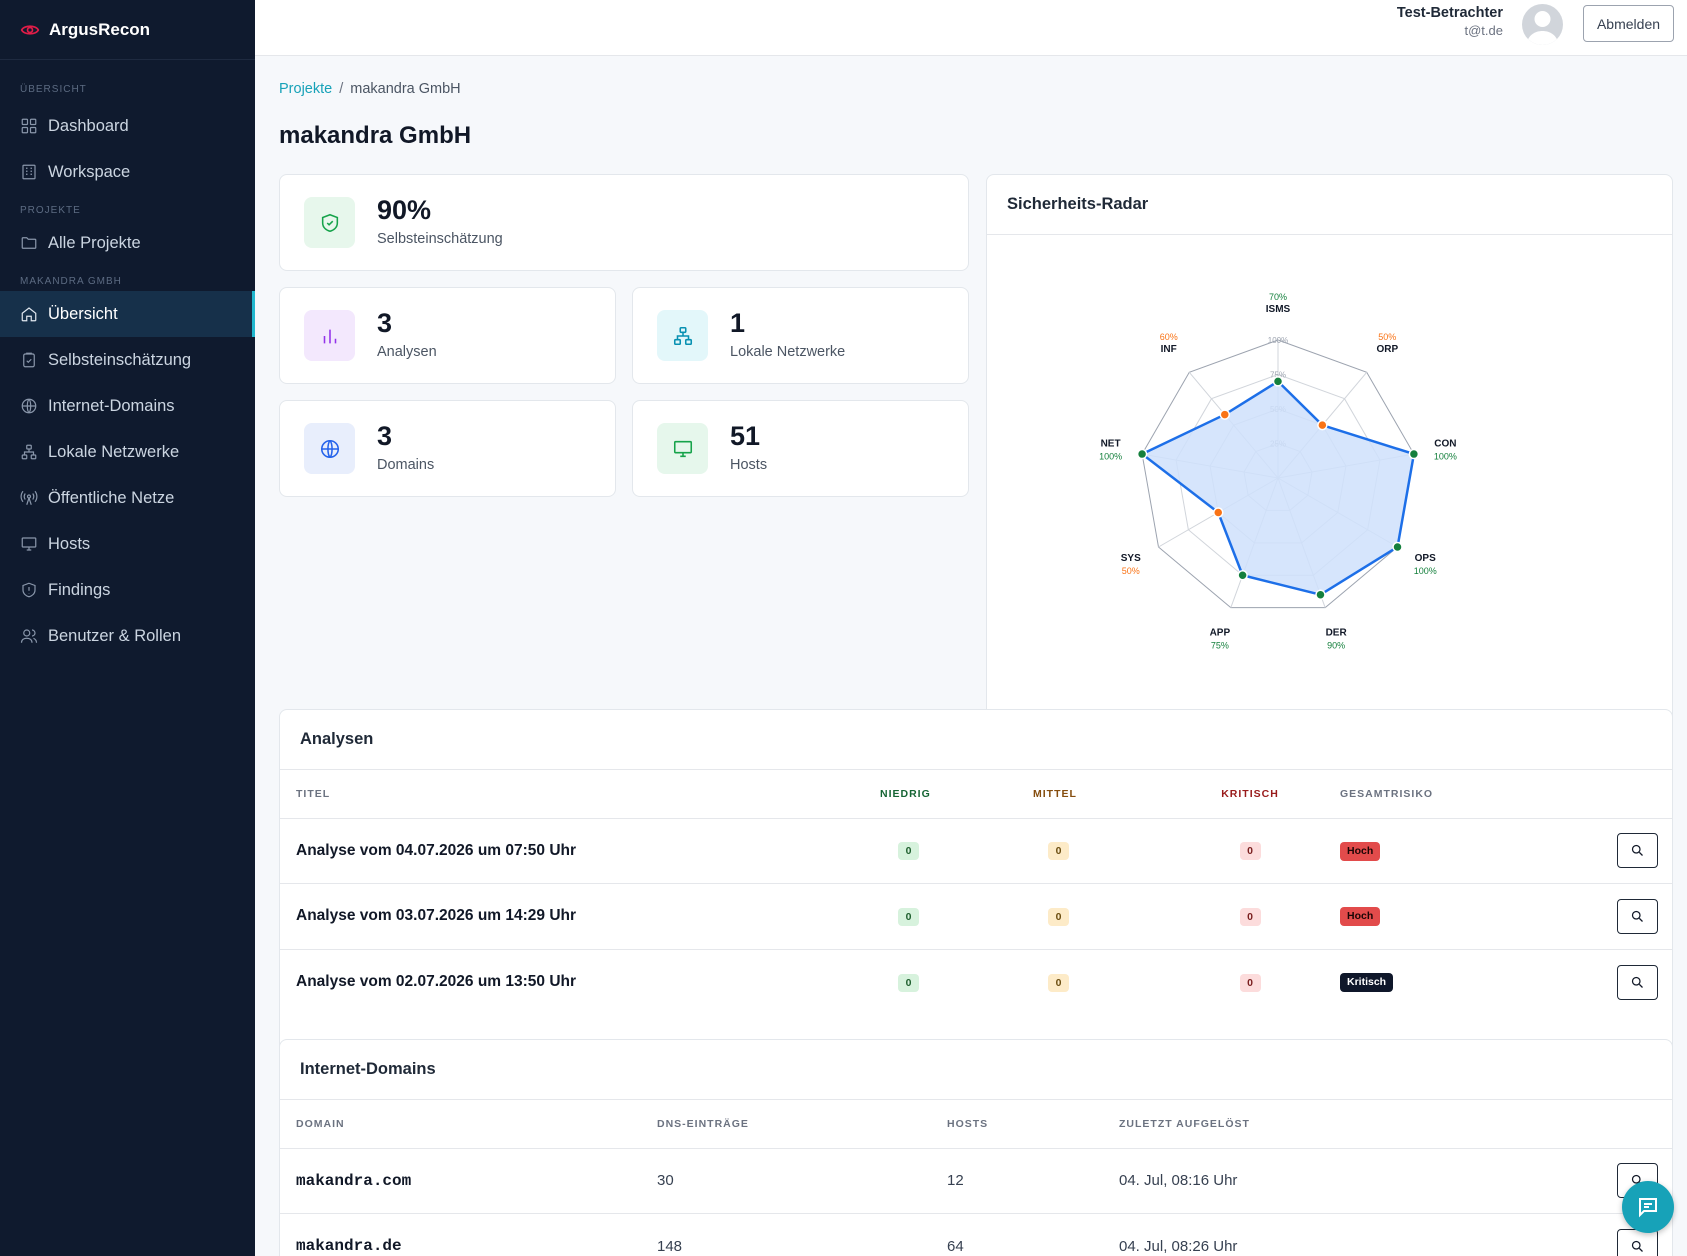 Image resolution: width=1687 pixels, height=1256 pixels. I want to click on sidebar-item-workspace: Workspace, so click(127, 172).